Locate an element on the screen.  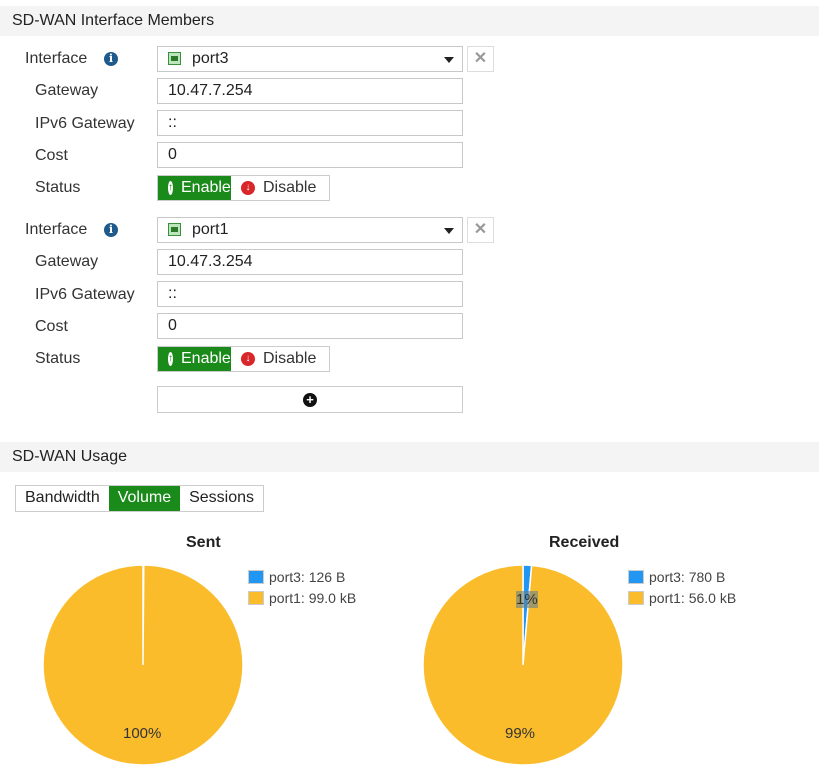
chart-title-received: Received is located at coordinates (584, 542).